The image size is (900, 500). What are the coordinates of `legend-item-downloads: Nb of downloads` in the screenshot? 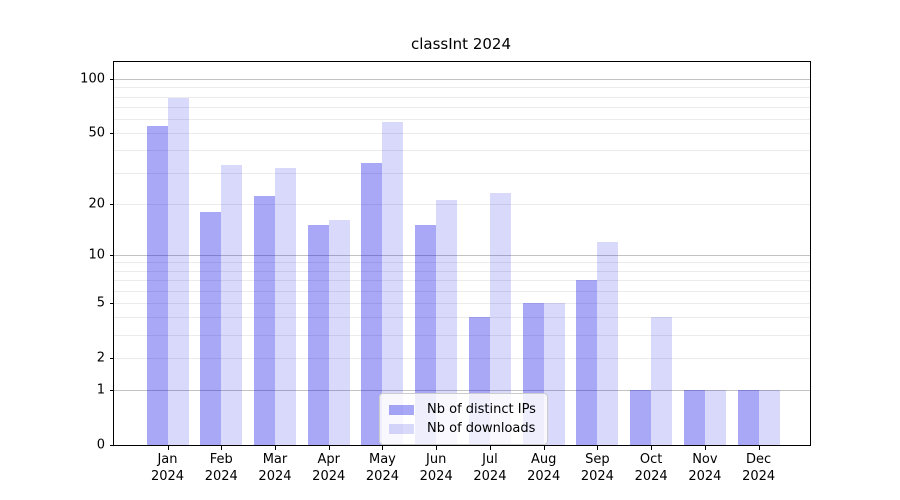 It's located at (462, 428).